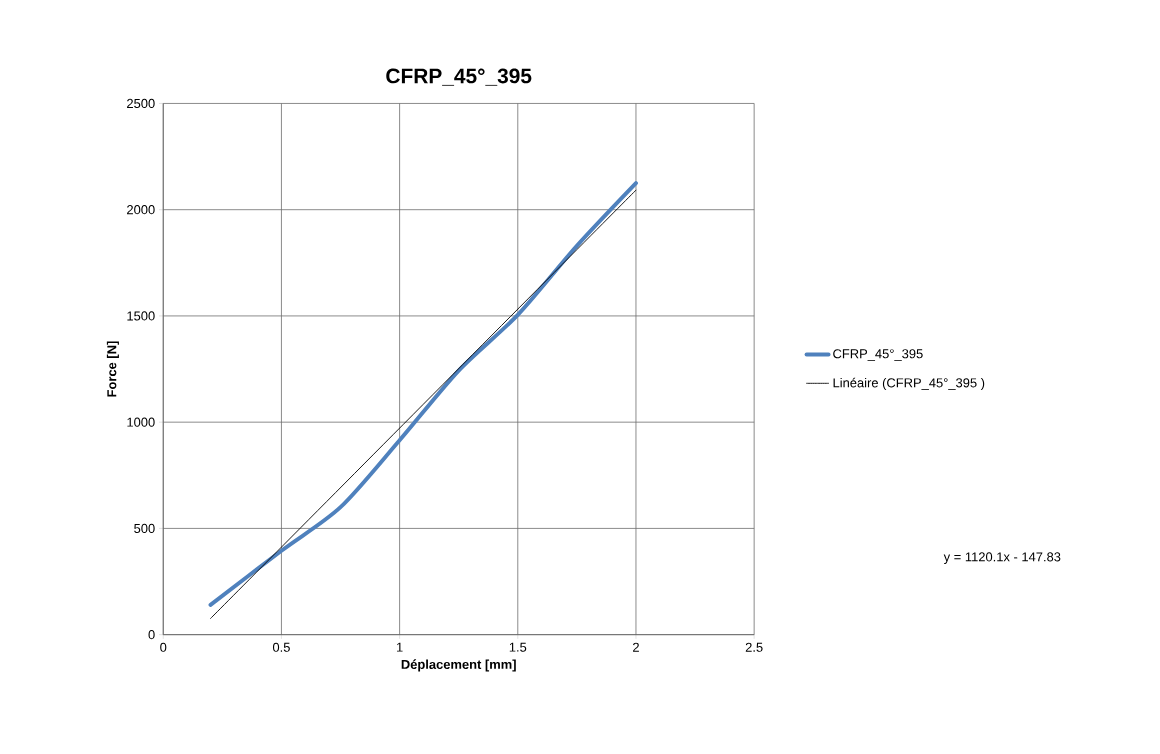 The width and height of the screenshot is (1160, 754). I want to click on x-tick-label: 0, so click(163, 647).